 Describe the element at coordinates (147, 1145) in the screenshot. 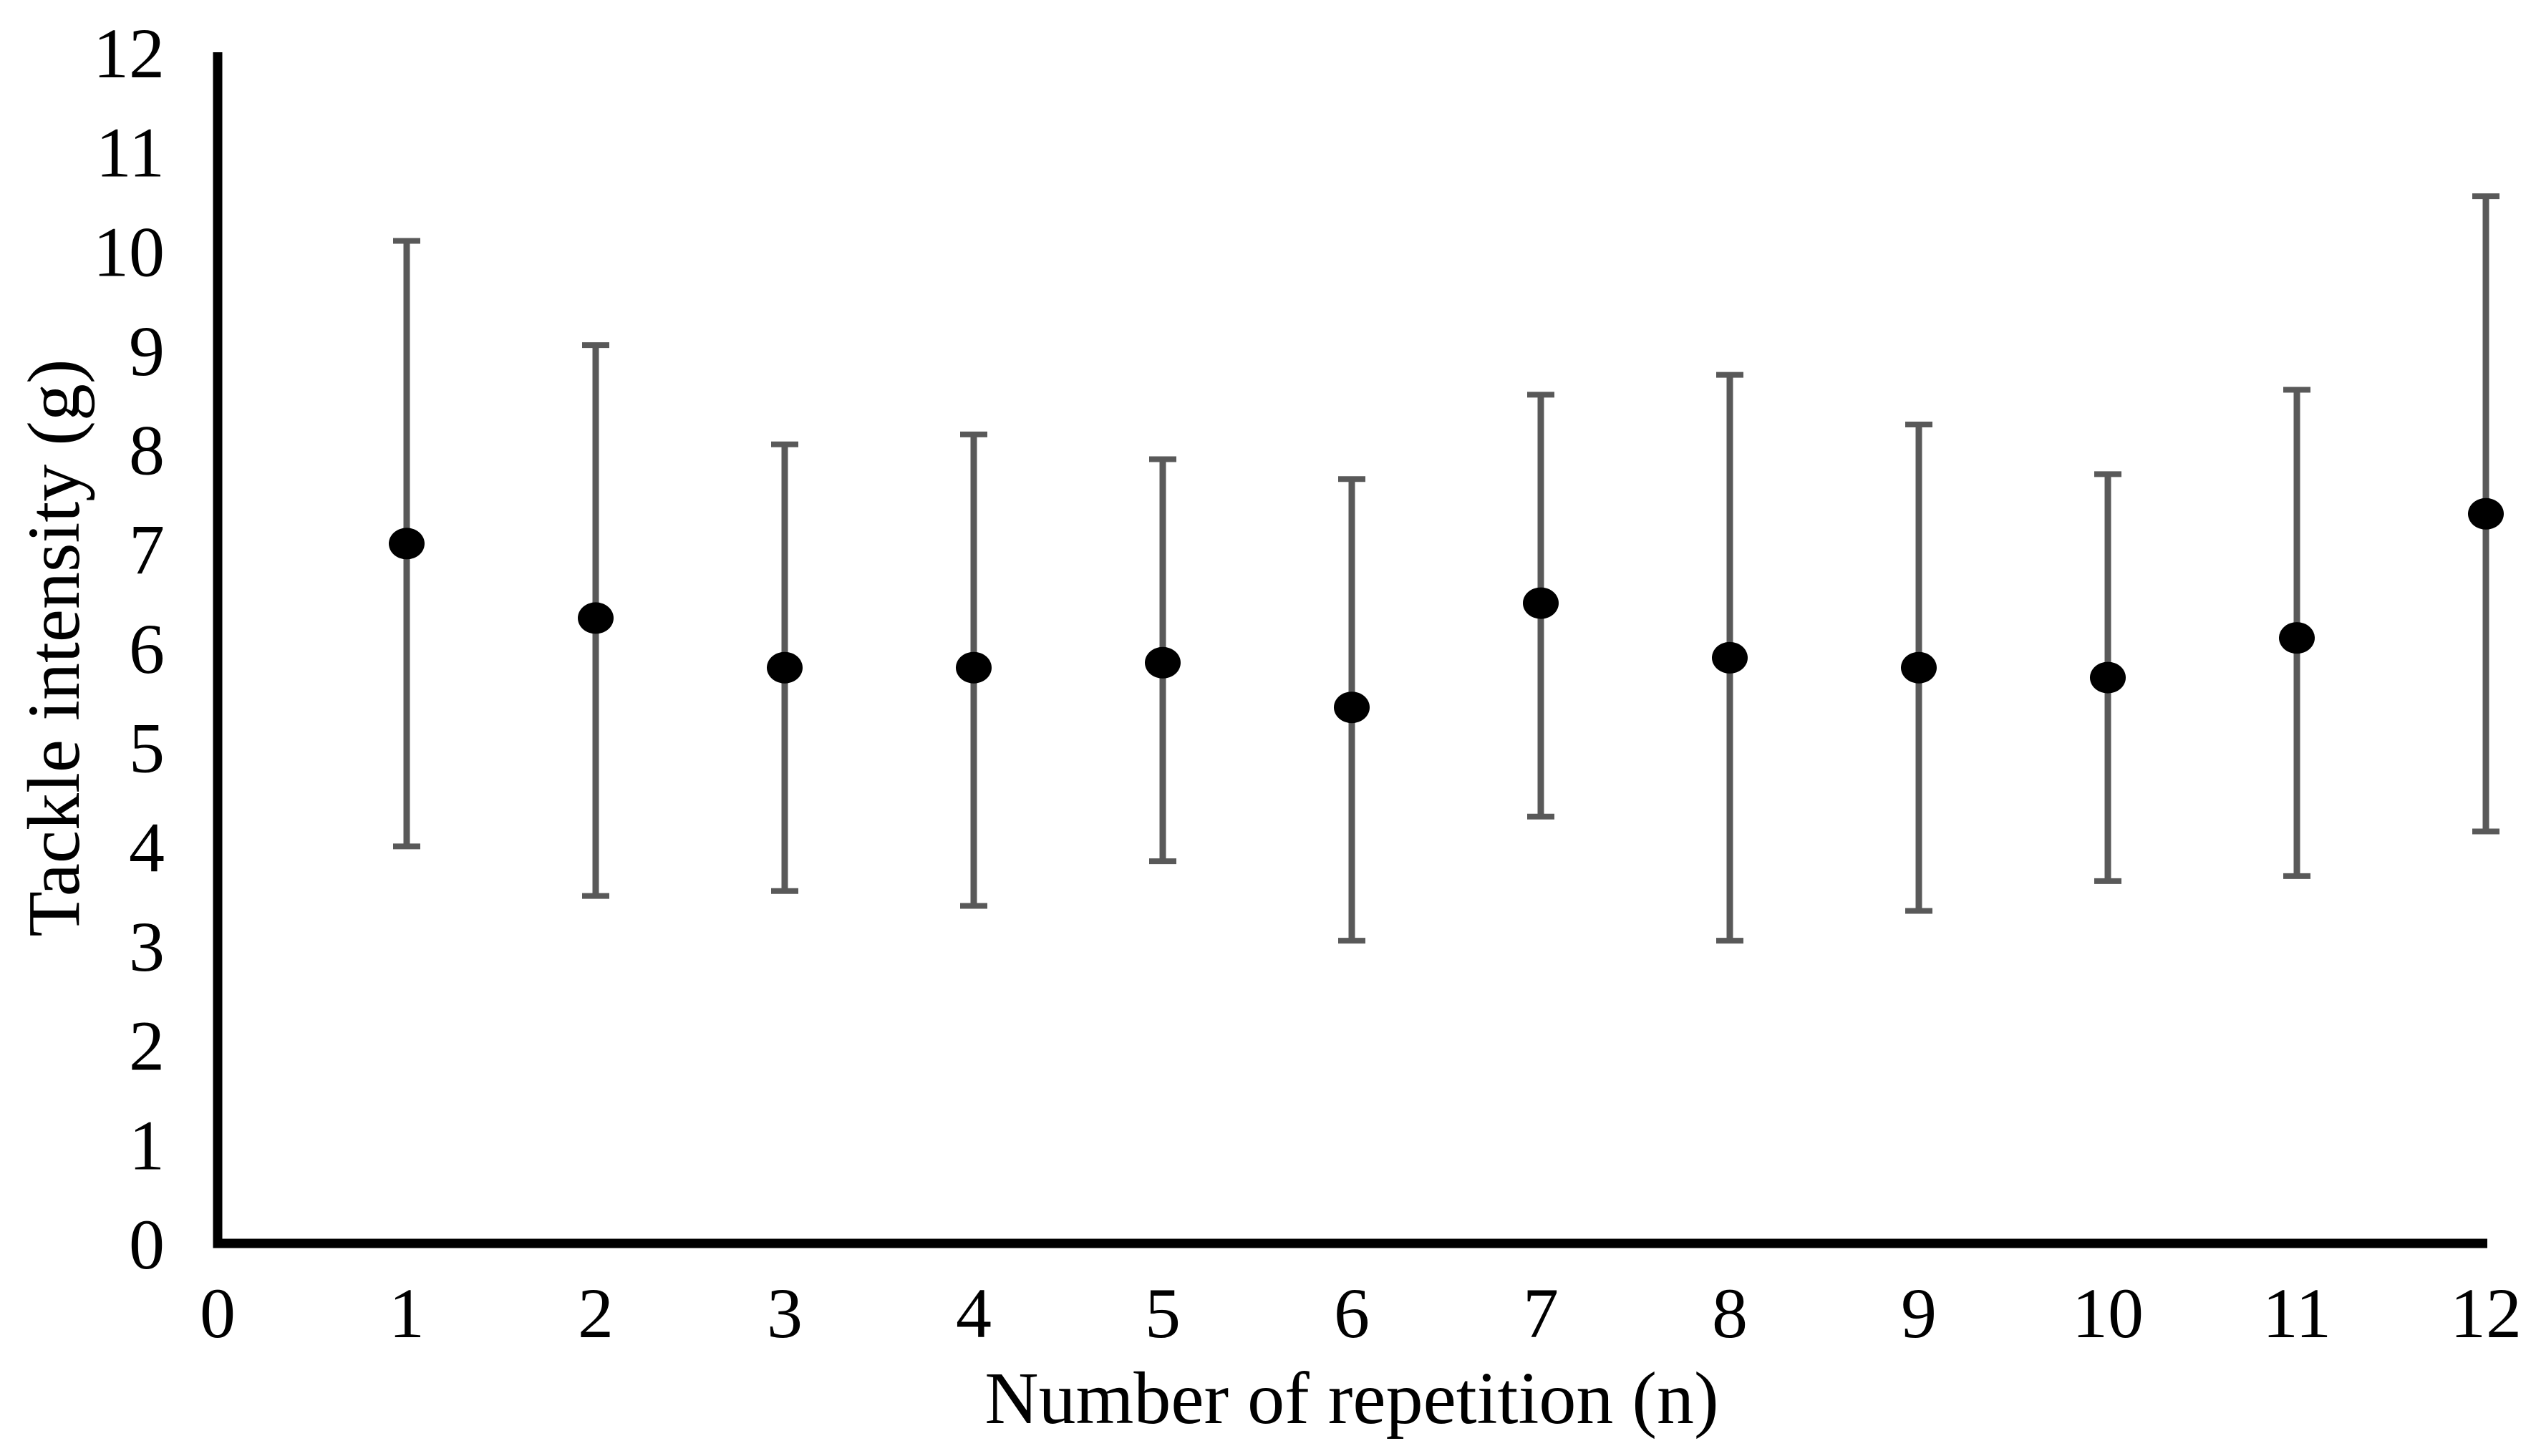

I see `y-tick-label: 1` at that location.